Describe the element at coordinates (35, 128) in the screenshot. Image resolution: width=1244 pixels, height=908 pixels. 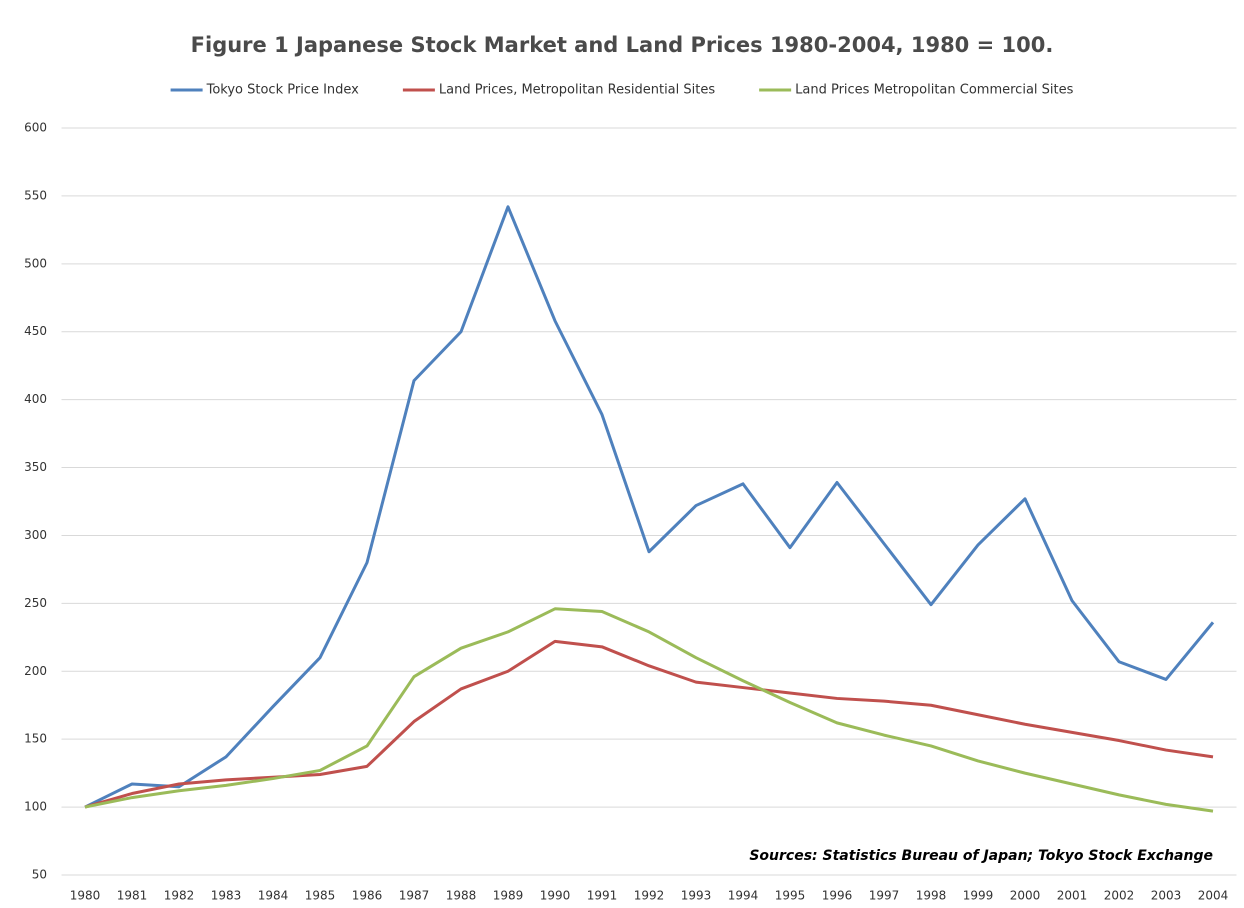
I see `y-tick-label: 600` at that location.